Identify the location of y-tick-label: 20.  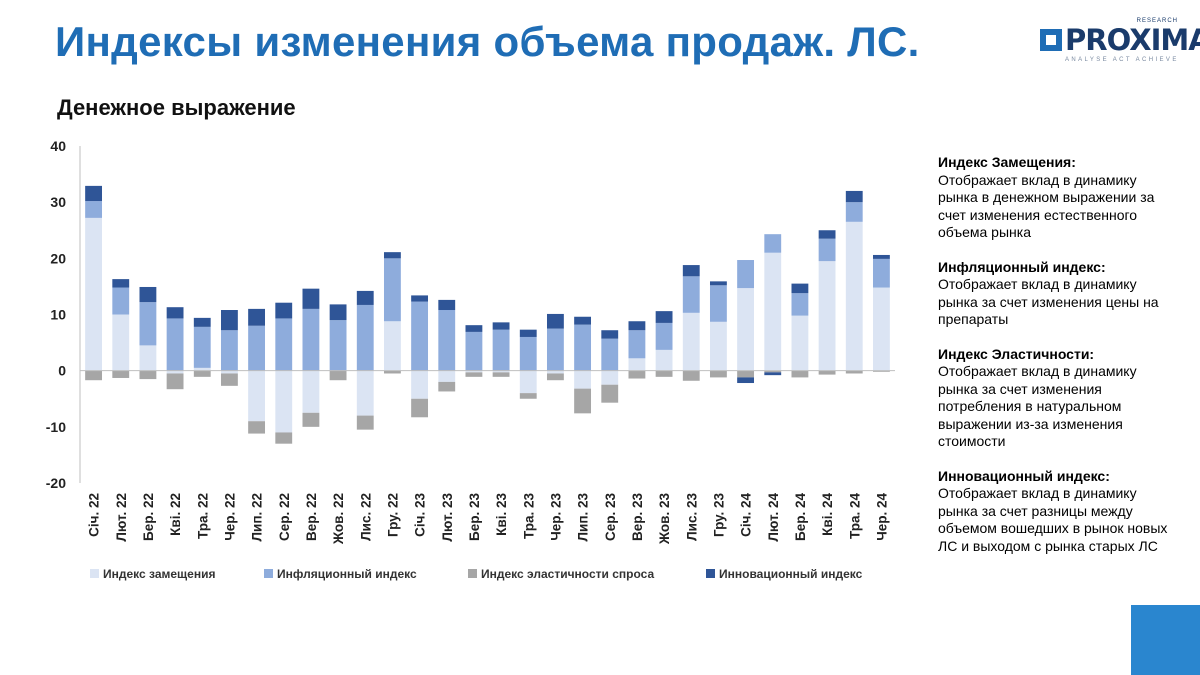
(58, 258).